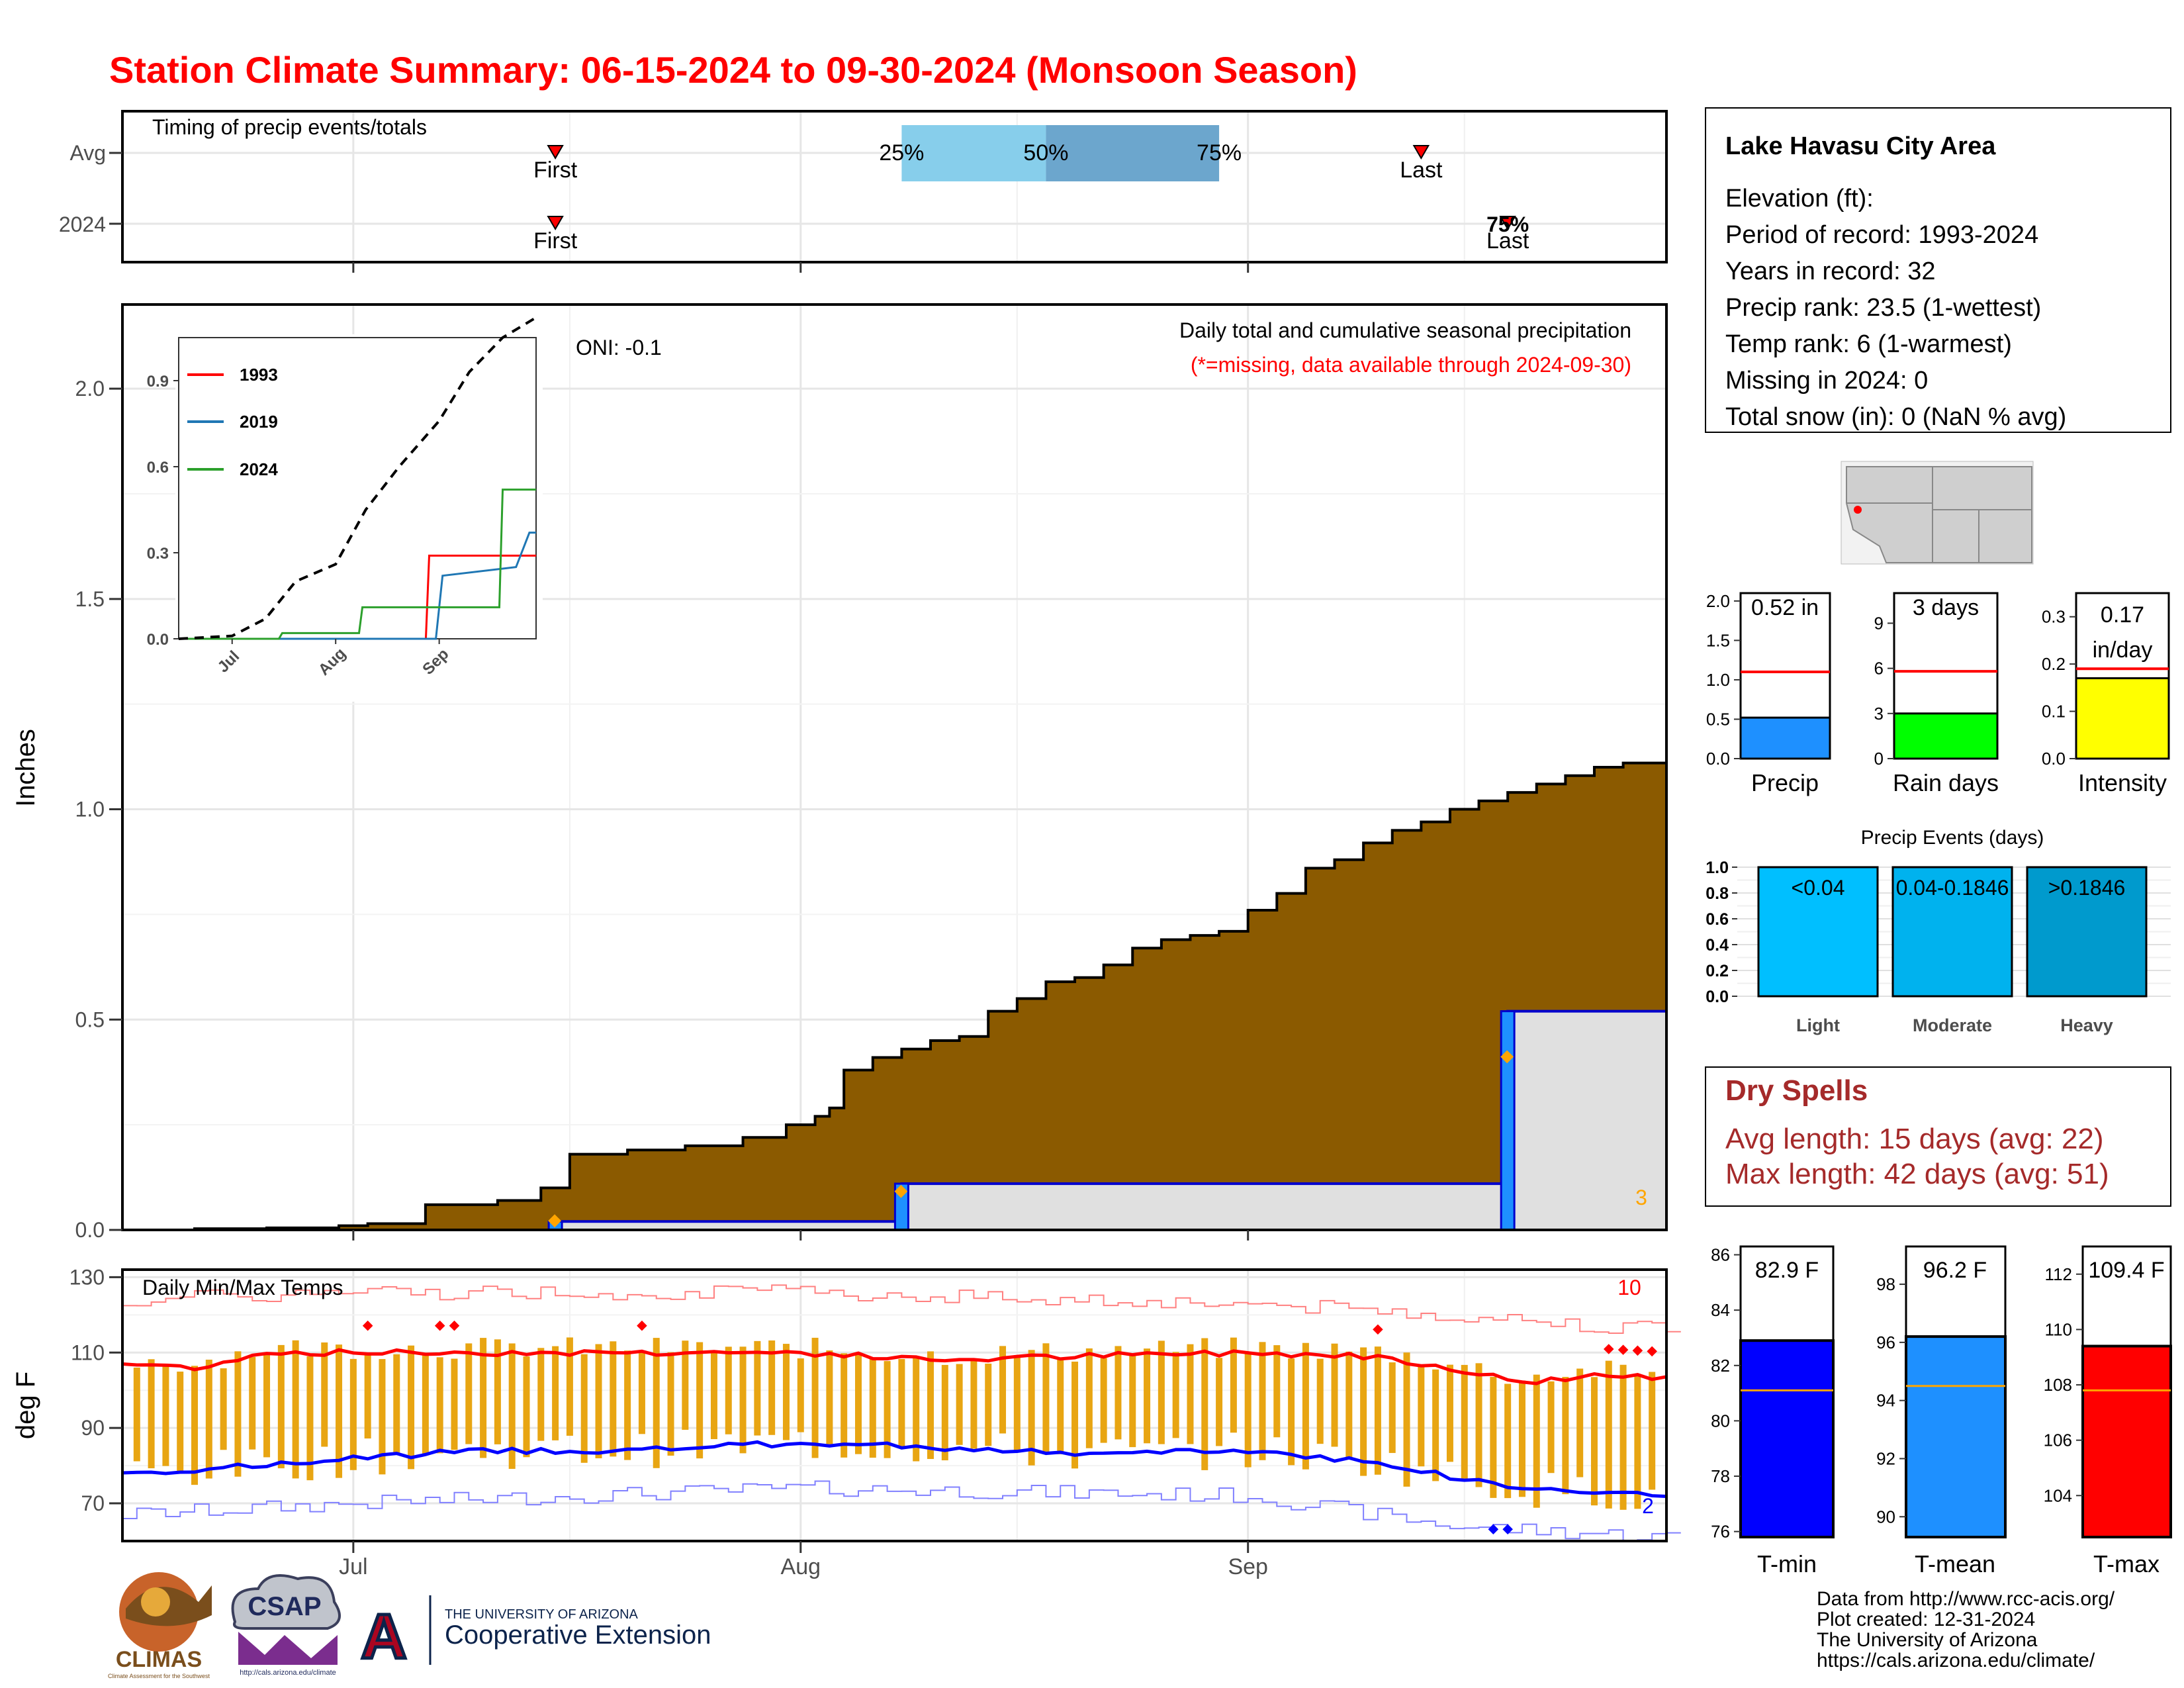 This screenshot has width=2184, height=1688. I want to click on tmean-bar-value: 96.2 F, so click(1955, 1270).